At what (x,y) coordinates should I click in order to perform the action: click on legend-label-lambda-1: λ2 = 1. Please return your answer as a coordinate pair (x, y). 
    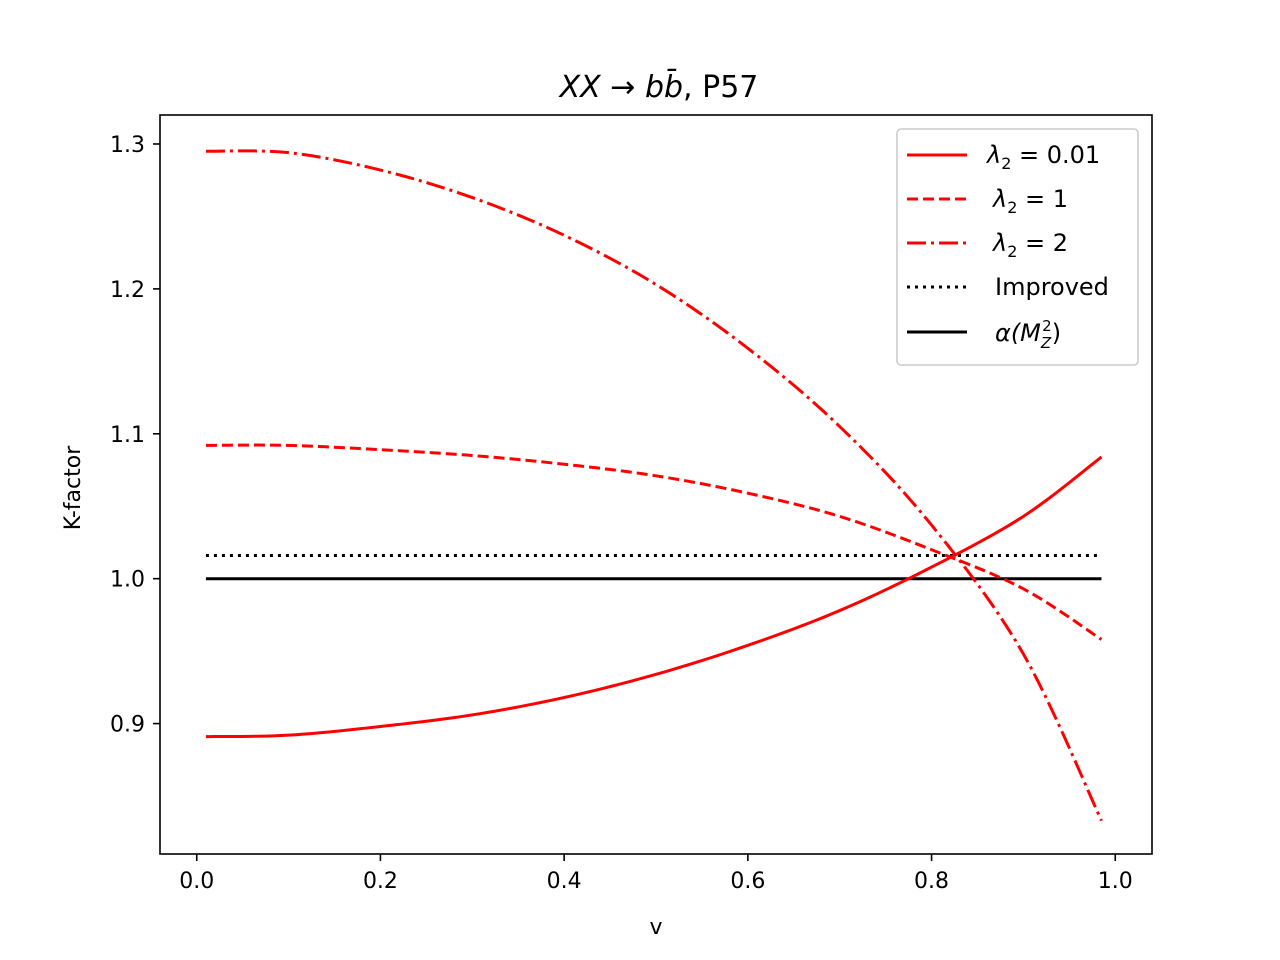
    Looking at the image, I should click on (1029, 201).